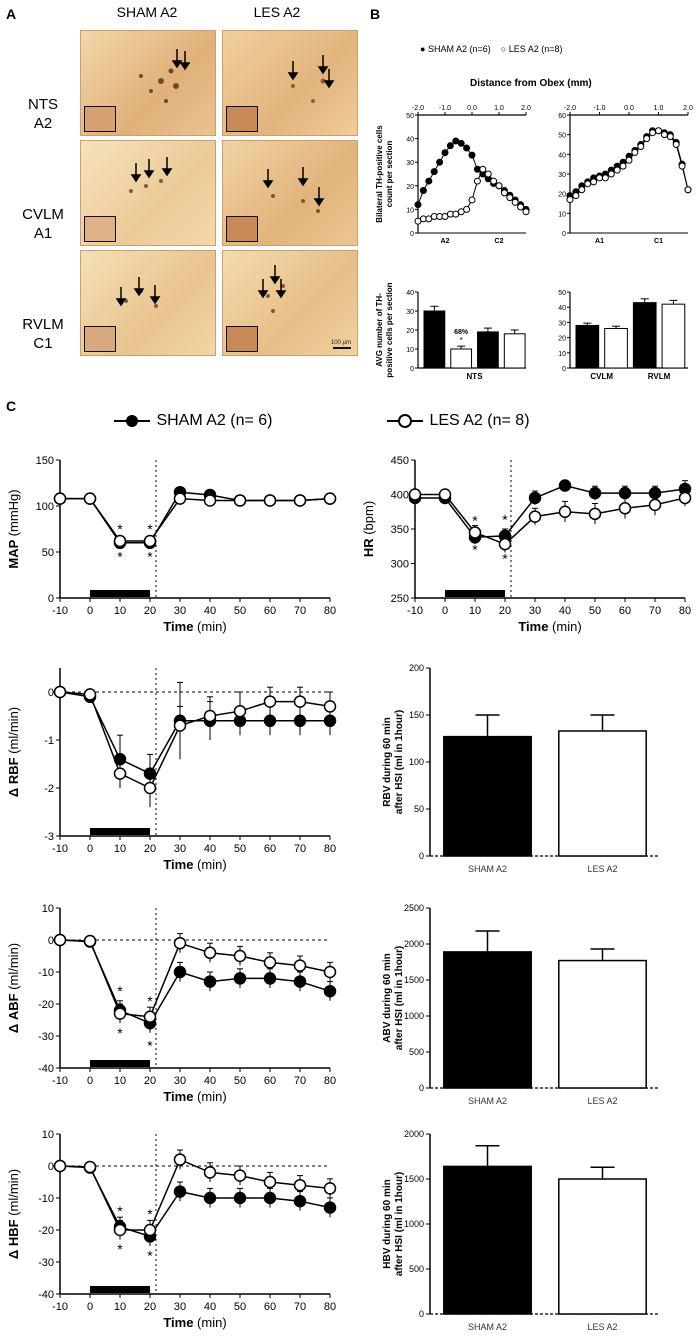 This screenshot has width=700, height=1339. What do you see at coordinates (414, 1134) in the screenshot?
I see `y-tick-label: 2000` at bounding box center [414, 1134].